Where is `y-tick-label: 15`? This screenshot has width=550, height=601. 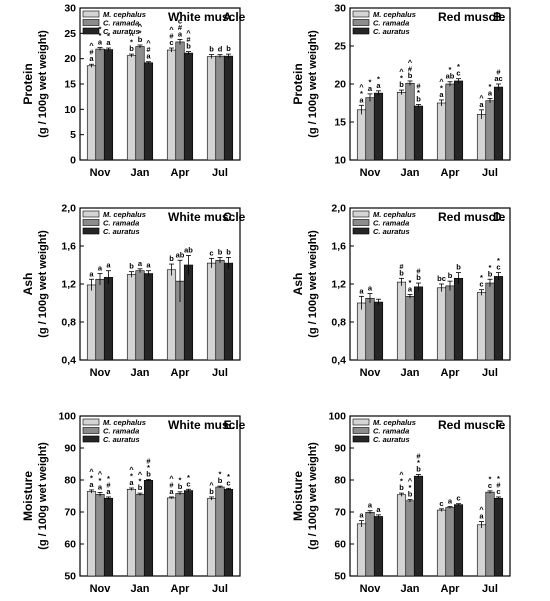 y-tick-label: 15 is located at coordinates (70, 85).